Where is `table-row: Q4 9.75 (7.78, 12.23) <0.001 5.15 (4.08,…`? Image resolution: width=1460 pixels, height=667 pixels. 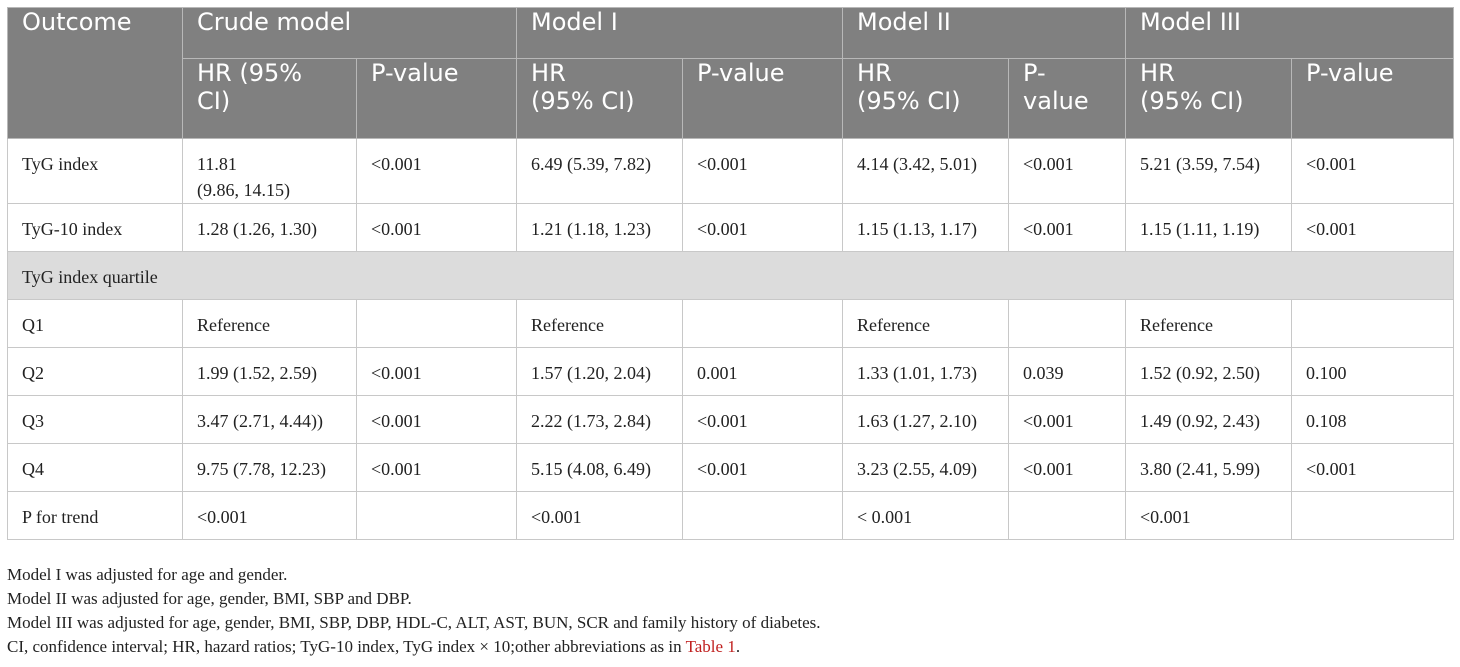
table-row: Q4 9.75 (7.78, 12.23) <0.001 5.15 (4.08,… is located at coordinates (731, 467).